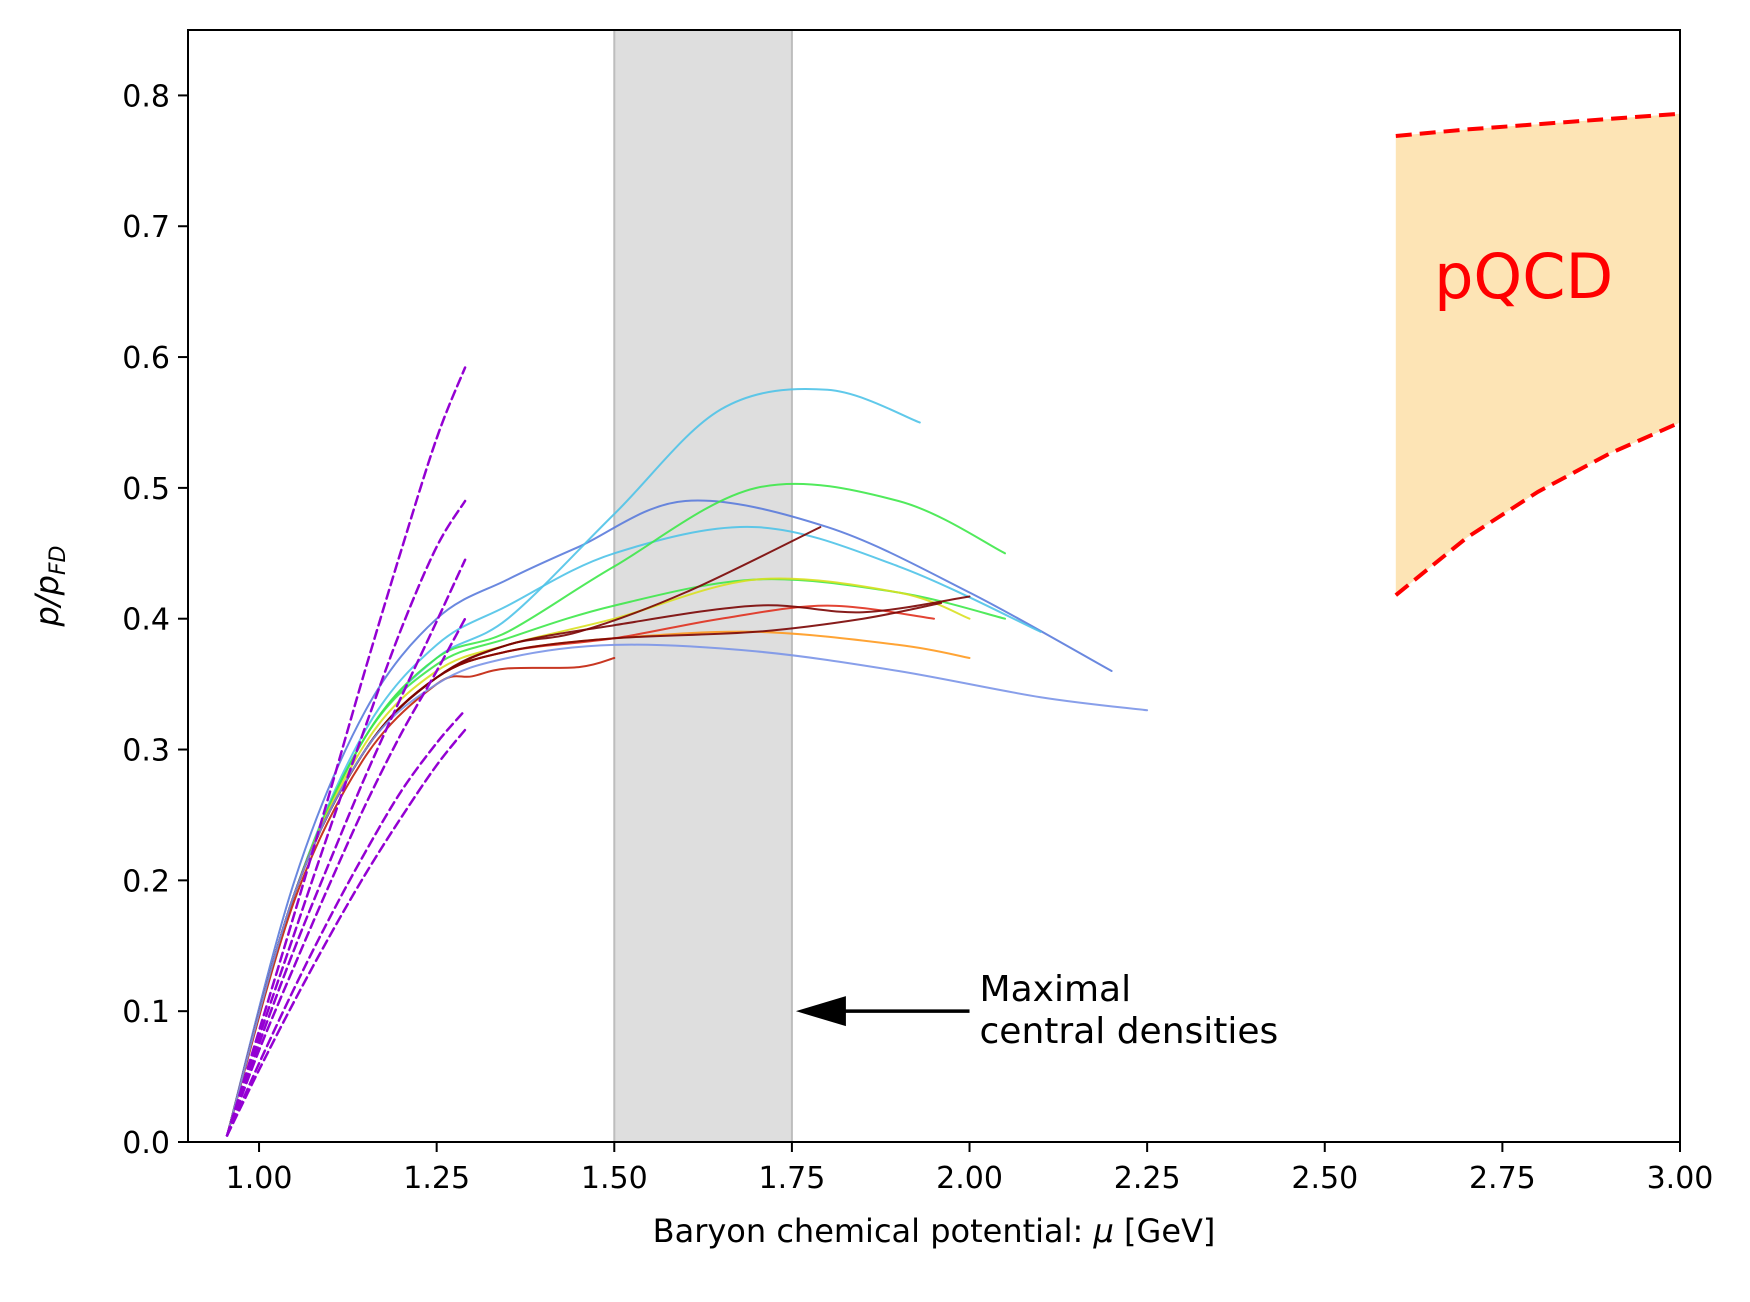 The width and height of the screenshot is (1750, 1302). I want to click on x-tick-label: 1.50, so click(614, 1178).